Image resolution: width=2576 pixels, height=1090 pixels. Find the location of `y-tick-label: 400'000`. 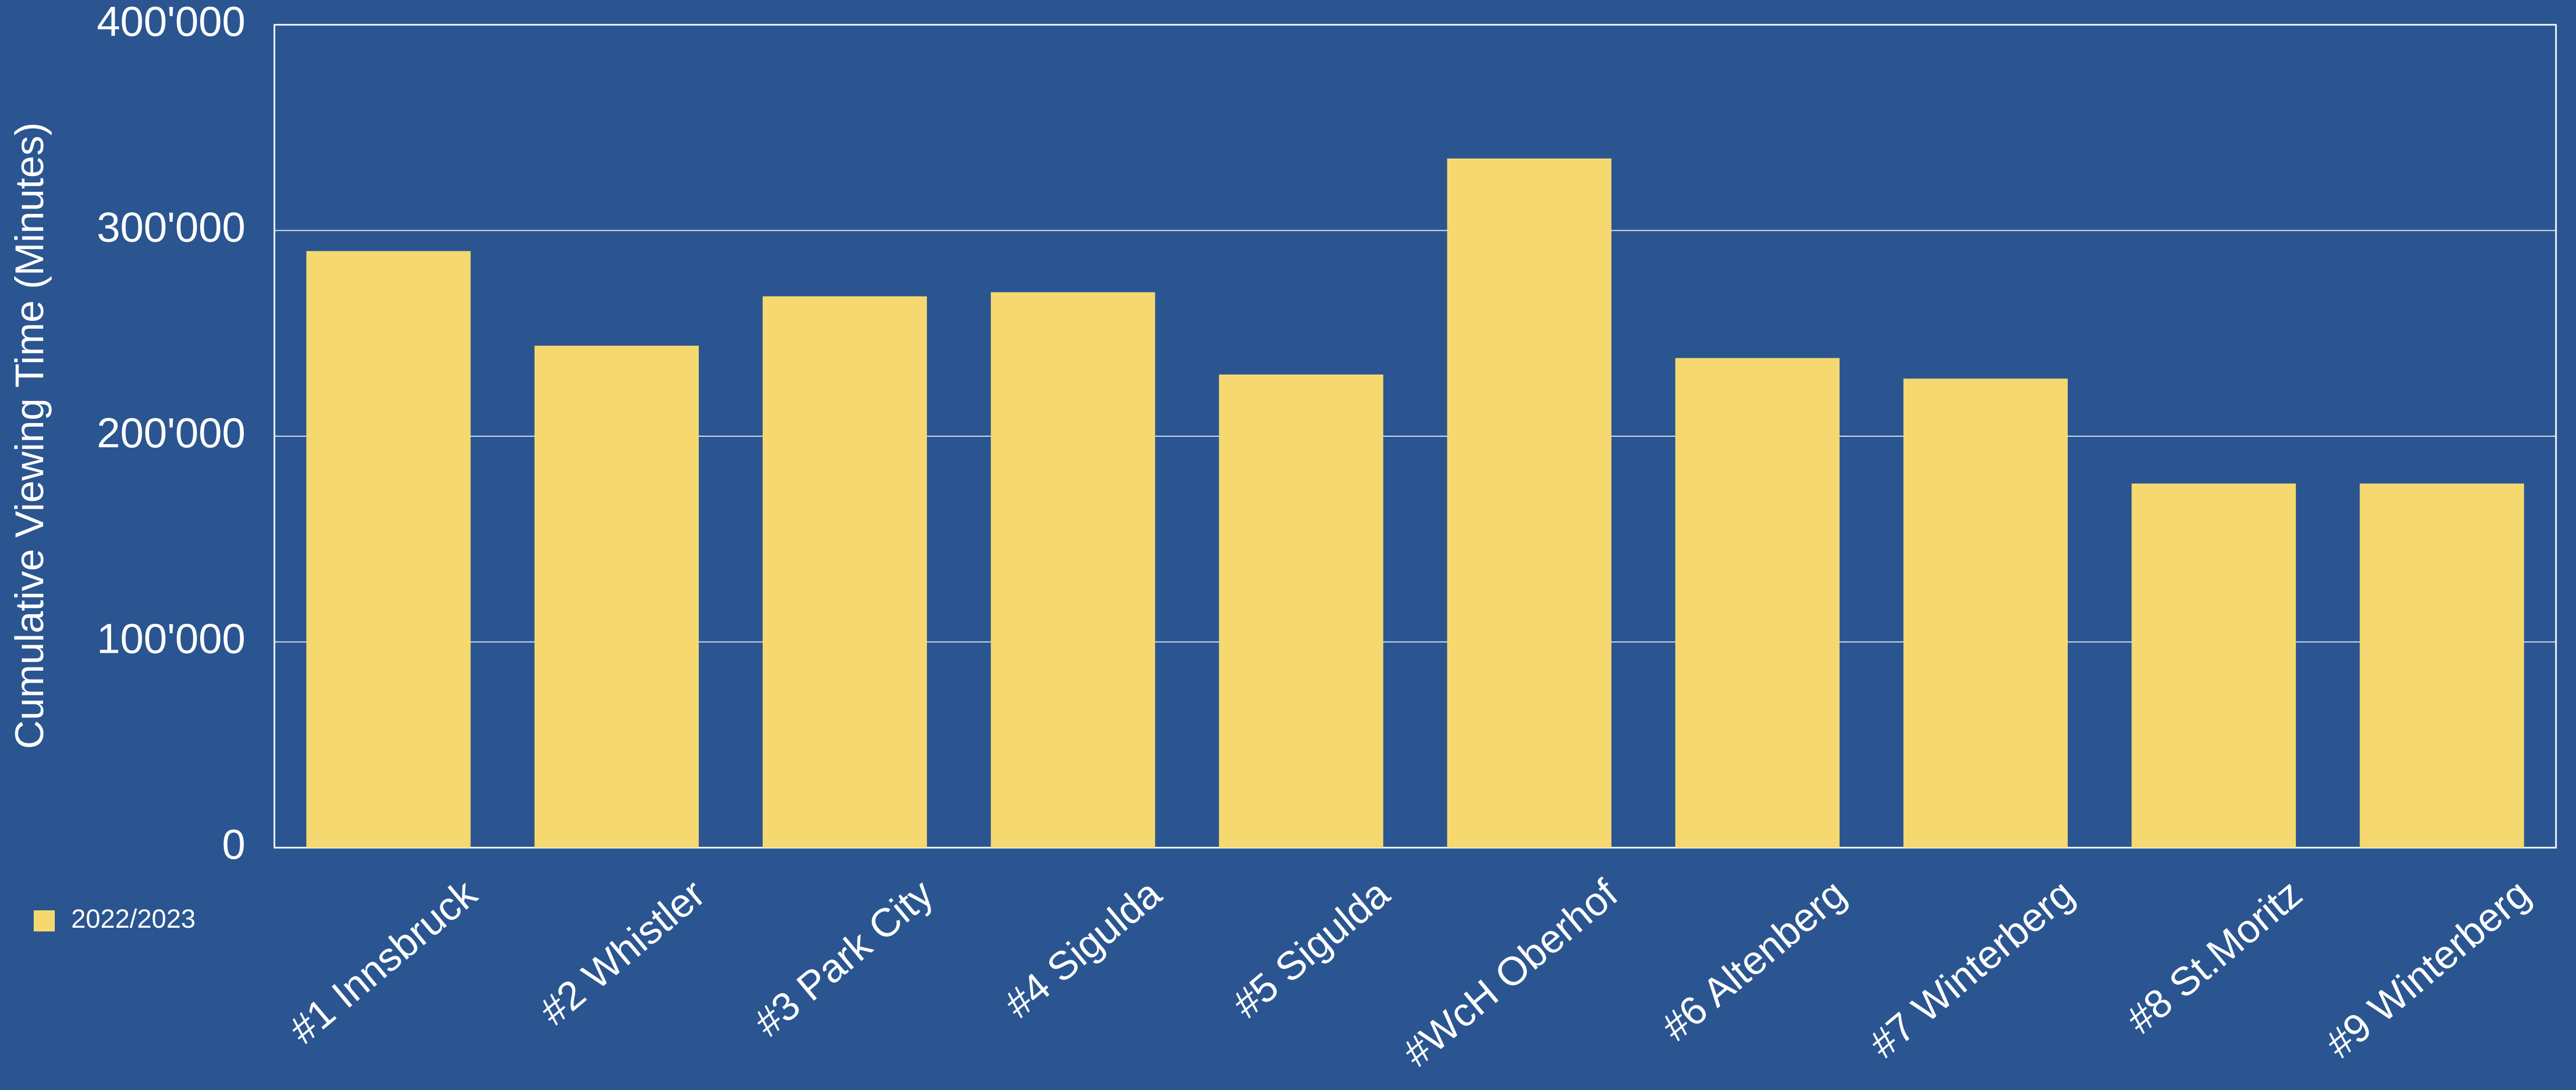

y-tick-label: 400'000 is located at coordinates (171, 22).